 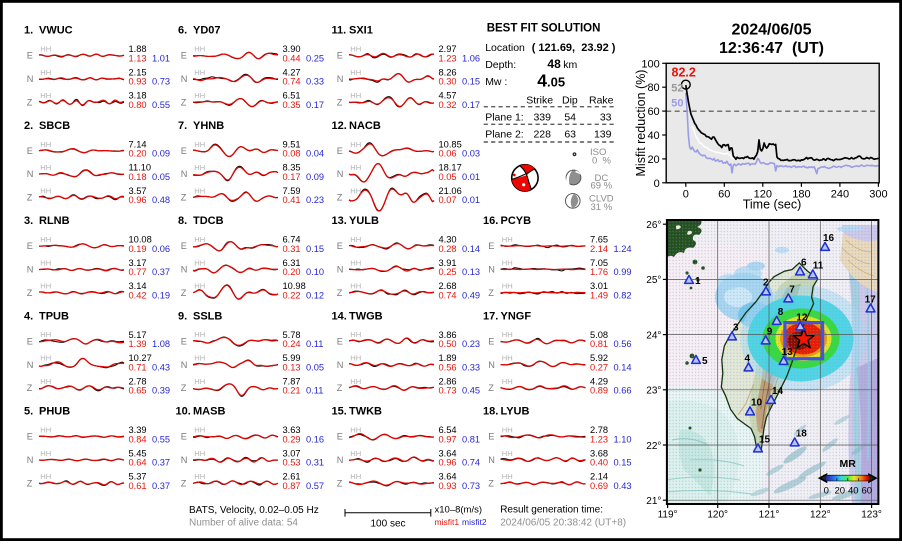 I want to click on svg-text: Depth:, so click(x=500, y=65).